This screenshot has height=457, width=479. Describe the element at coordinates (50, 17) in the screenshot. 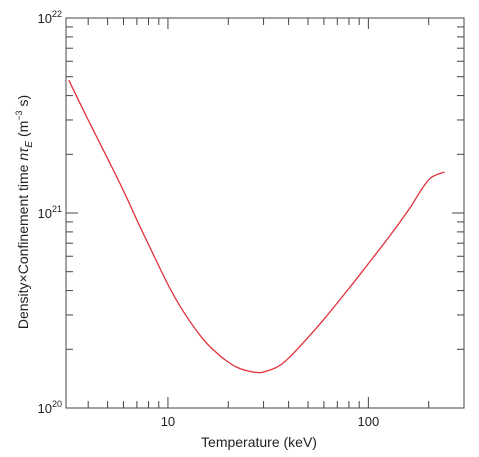

I see `y-tick-label: 1022` at that location.